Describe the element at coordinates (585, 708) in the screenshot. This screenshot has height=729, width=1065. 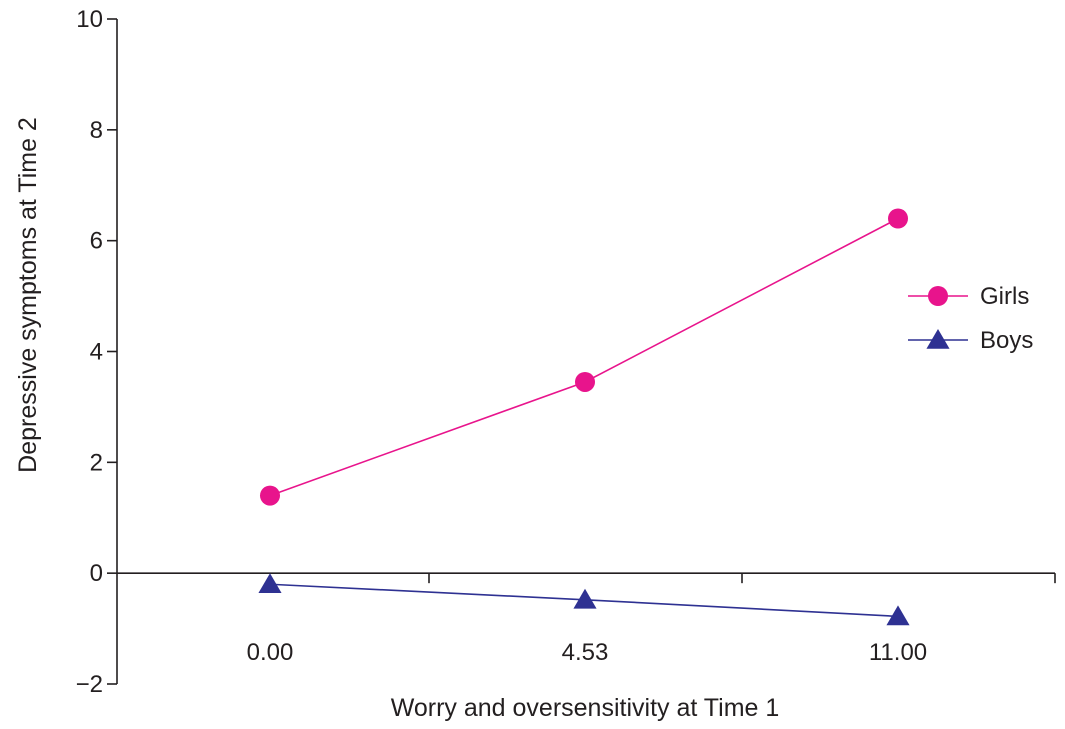
I see `x-axis-title: Worry and oversensitivity at Time 1` at that location.